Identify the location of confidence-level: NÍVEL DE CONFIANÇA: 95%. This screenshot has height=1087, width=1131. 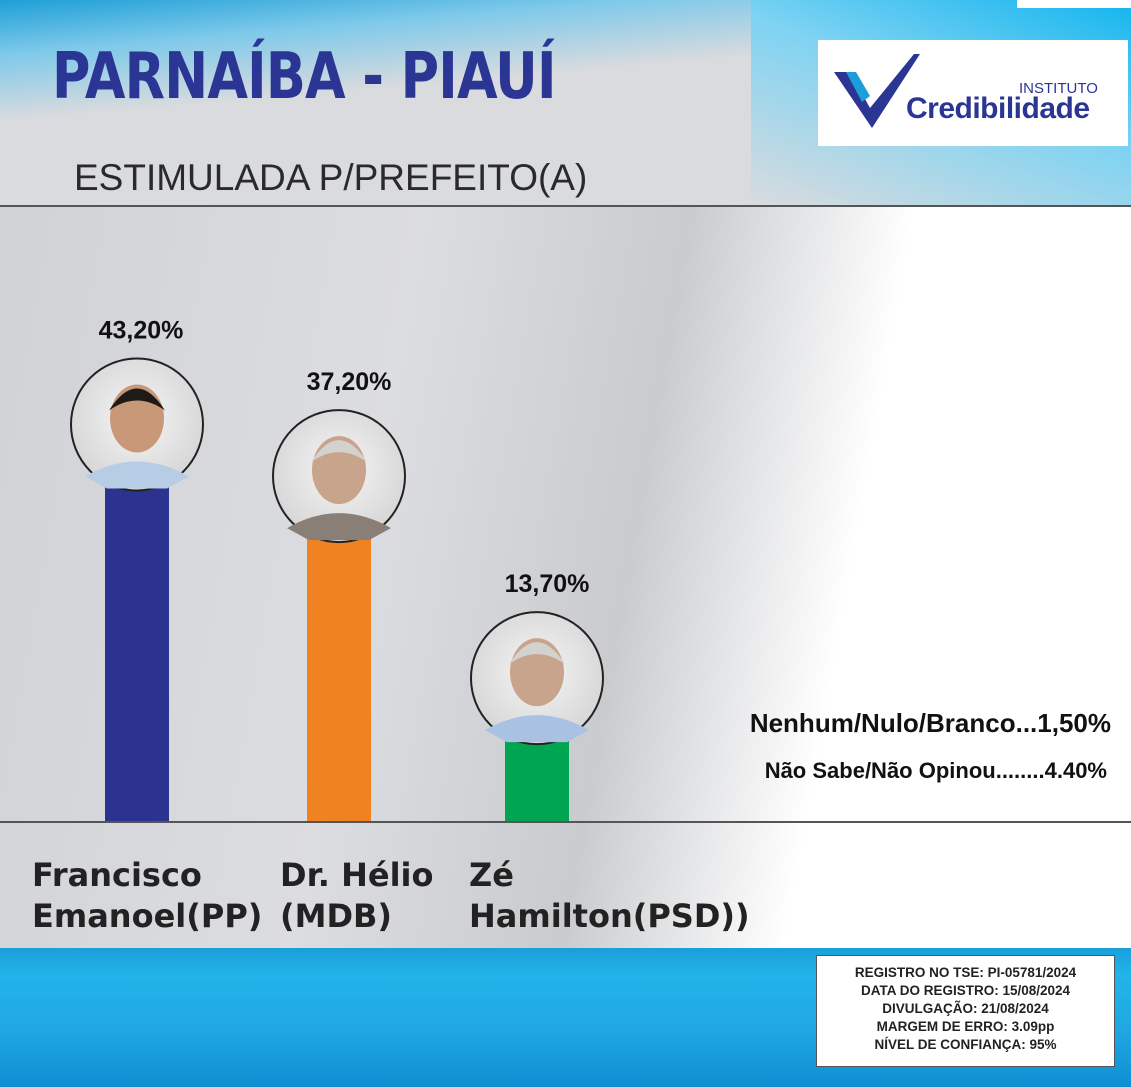
(965, 1044).